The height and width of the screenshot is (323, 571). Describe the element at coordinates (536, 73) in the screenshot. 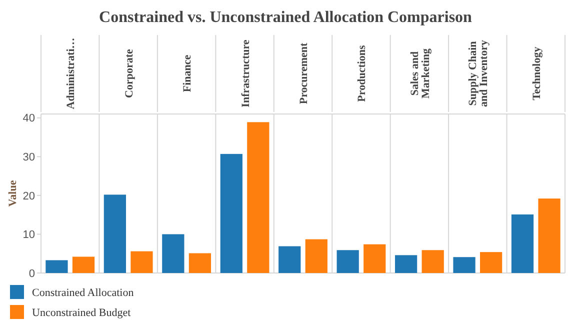

I see `x-tick-label: Technology` at that location.